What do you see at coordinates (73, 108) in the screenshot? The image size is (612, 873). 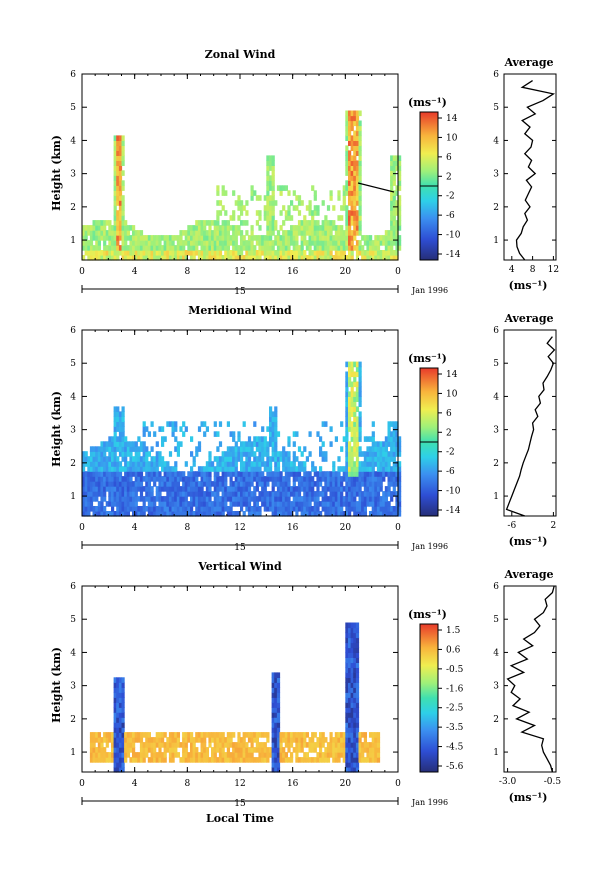 I see `y-tick-label: 5` at bounding box center [73, 108].